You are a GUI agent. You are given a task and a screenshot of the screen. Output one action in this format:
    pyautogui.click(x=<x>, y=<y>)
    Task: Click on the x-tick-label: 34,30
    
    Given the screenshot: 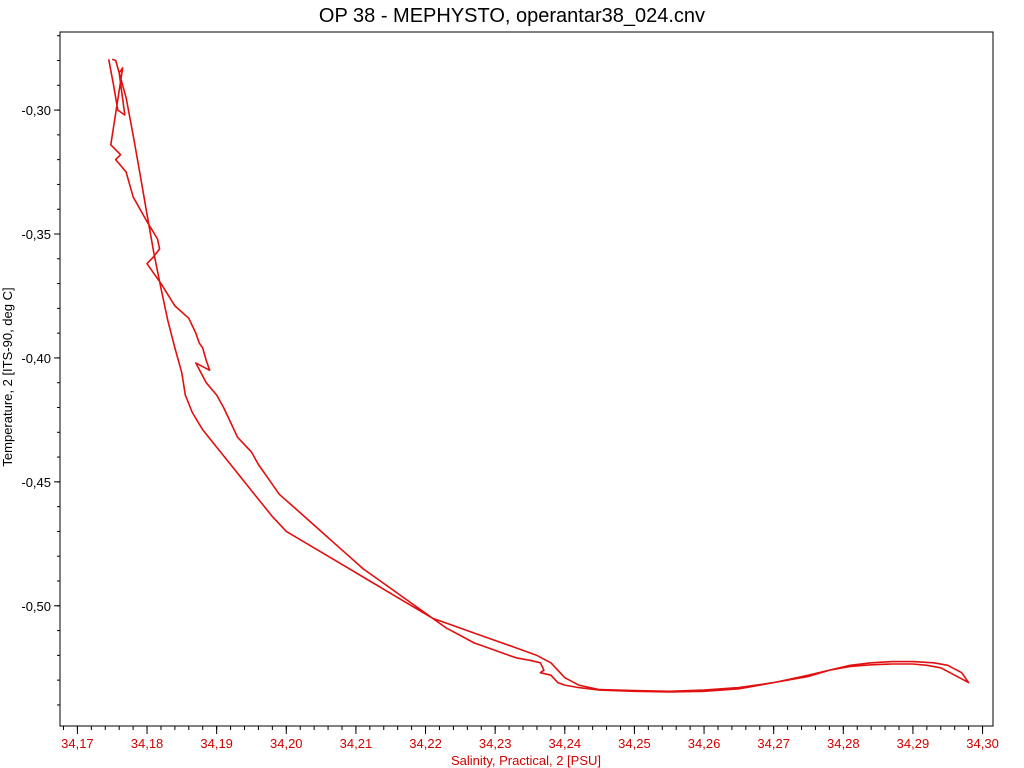 What is the action you would take?
    pyautogui.click(x=982, y=743)
    